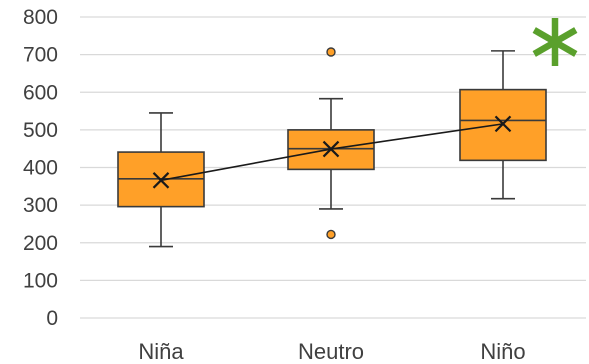 The image size is (589, 364). Describe the element at coordinates (40, 280) in the screenshot. I see `y-tick-label: 100` at that location.